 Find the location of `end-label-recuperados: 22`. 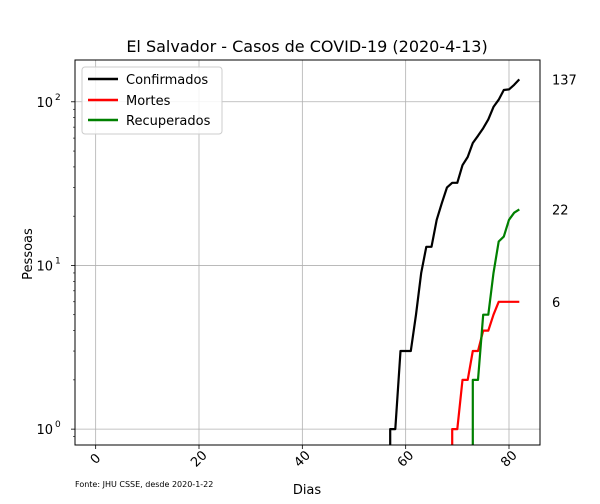

end-label-recuperados: 22 is located at coordinates (560, 210).